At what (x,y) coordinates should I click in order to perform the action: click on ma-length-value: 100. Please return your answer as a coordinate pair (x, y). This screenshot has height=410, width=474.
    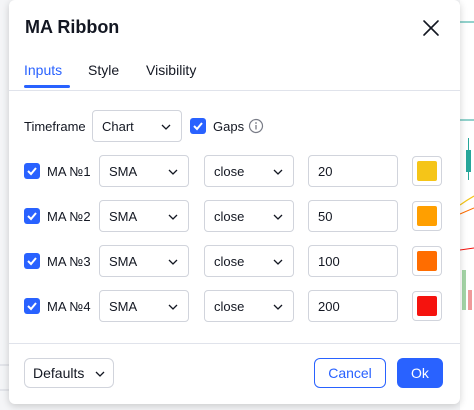
    Looking at the image, I should click on (329, 261).